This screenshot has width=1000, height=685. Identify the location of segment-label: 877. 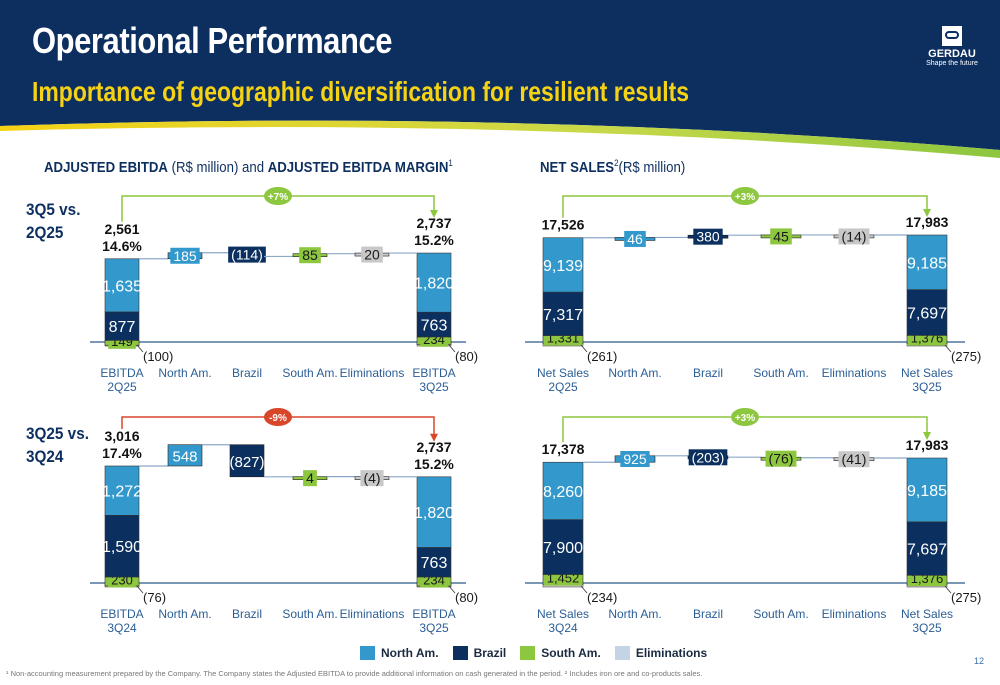
(122, 327).